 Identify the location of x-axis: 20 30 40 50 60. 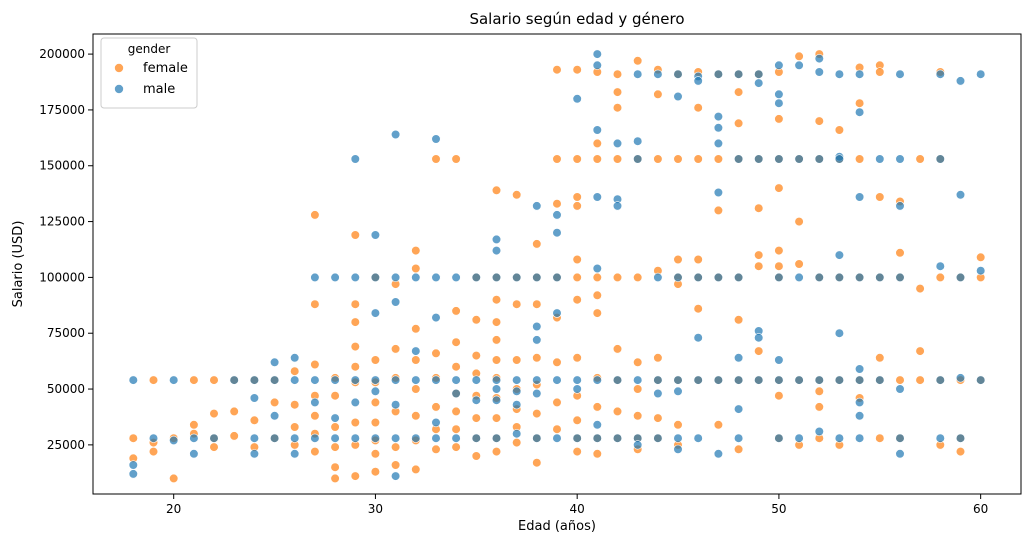
(577, 505).